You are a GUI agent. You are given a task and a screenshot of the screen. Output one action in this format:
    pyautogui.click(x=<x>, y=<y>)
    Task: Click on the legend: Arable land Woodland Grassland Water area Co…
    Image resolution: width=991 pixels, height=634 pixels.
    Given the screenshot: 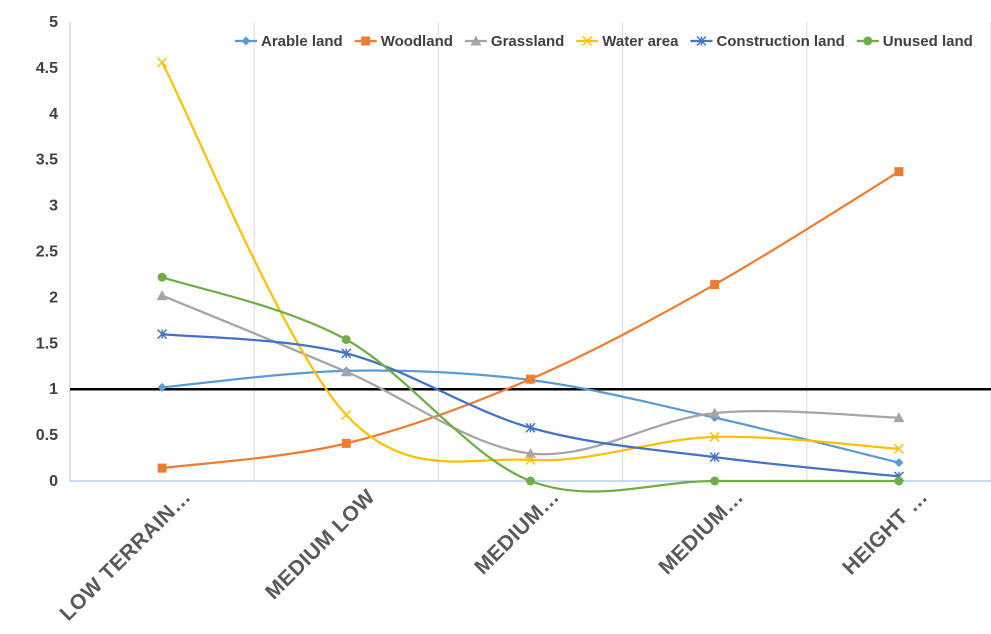 What is the action you would take?
    pyautogui.click(x=604, y=41)
    